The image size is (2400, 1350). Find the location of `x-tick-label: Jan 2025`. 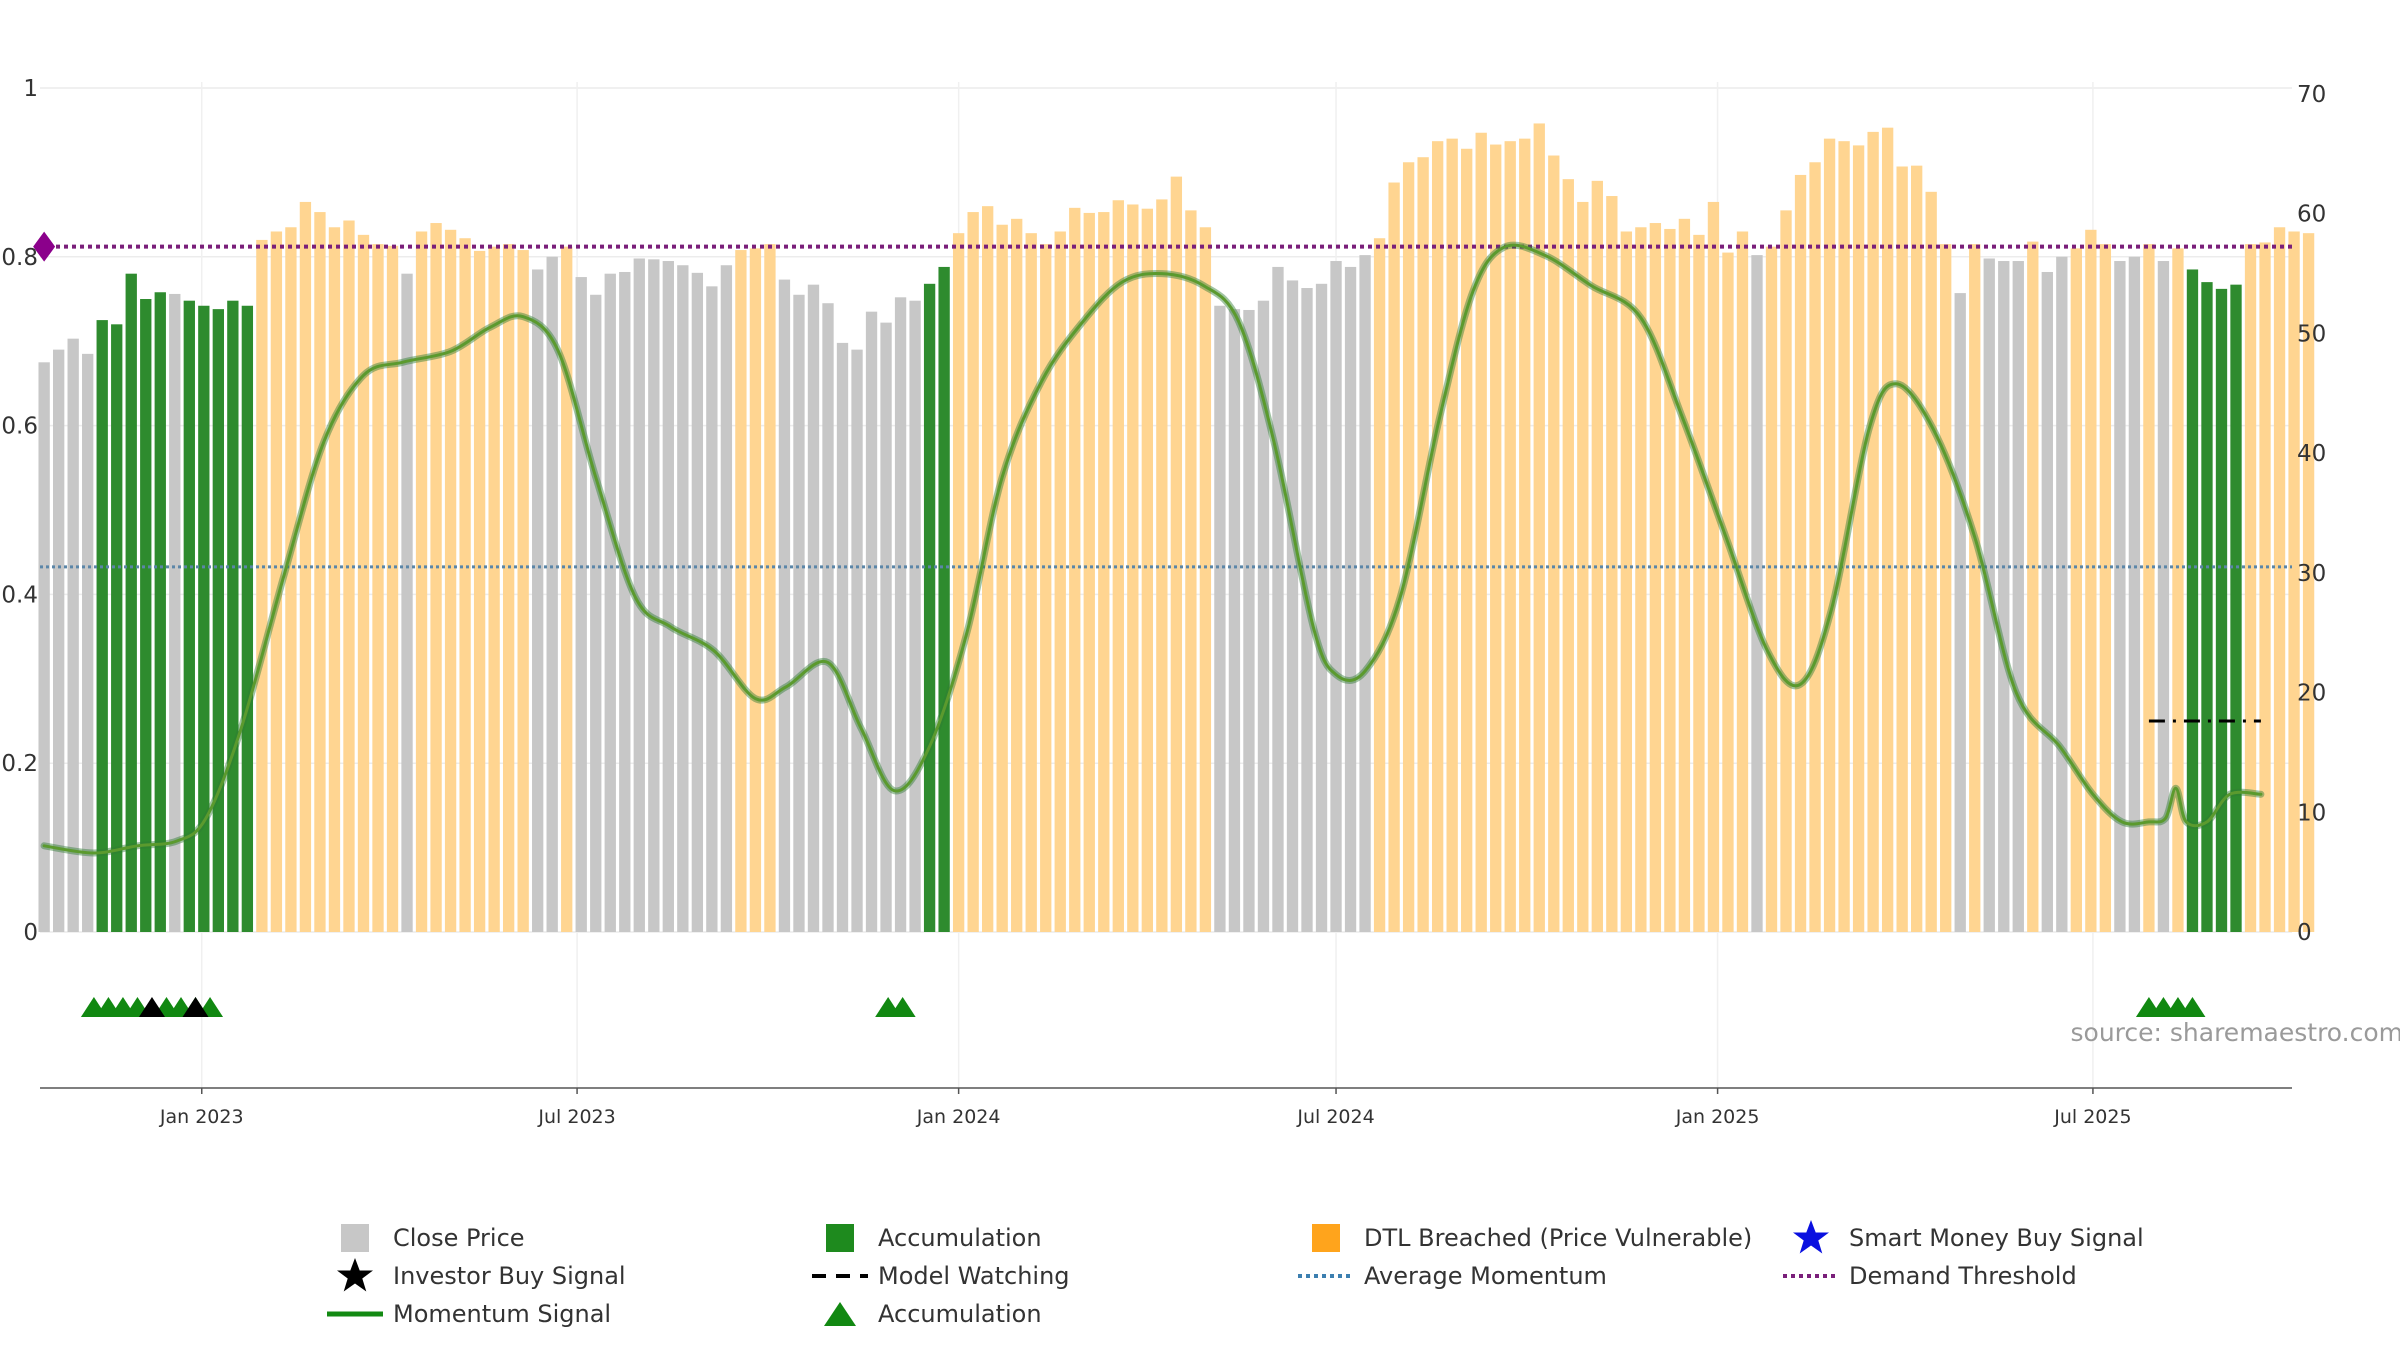

x-tick-label: Jan 2025 is located at coordinates (1717, 1117).